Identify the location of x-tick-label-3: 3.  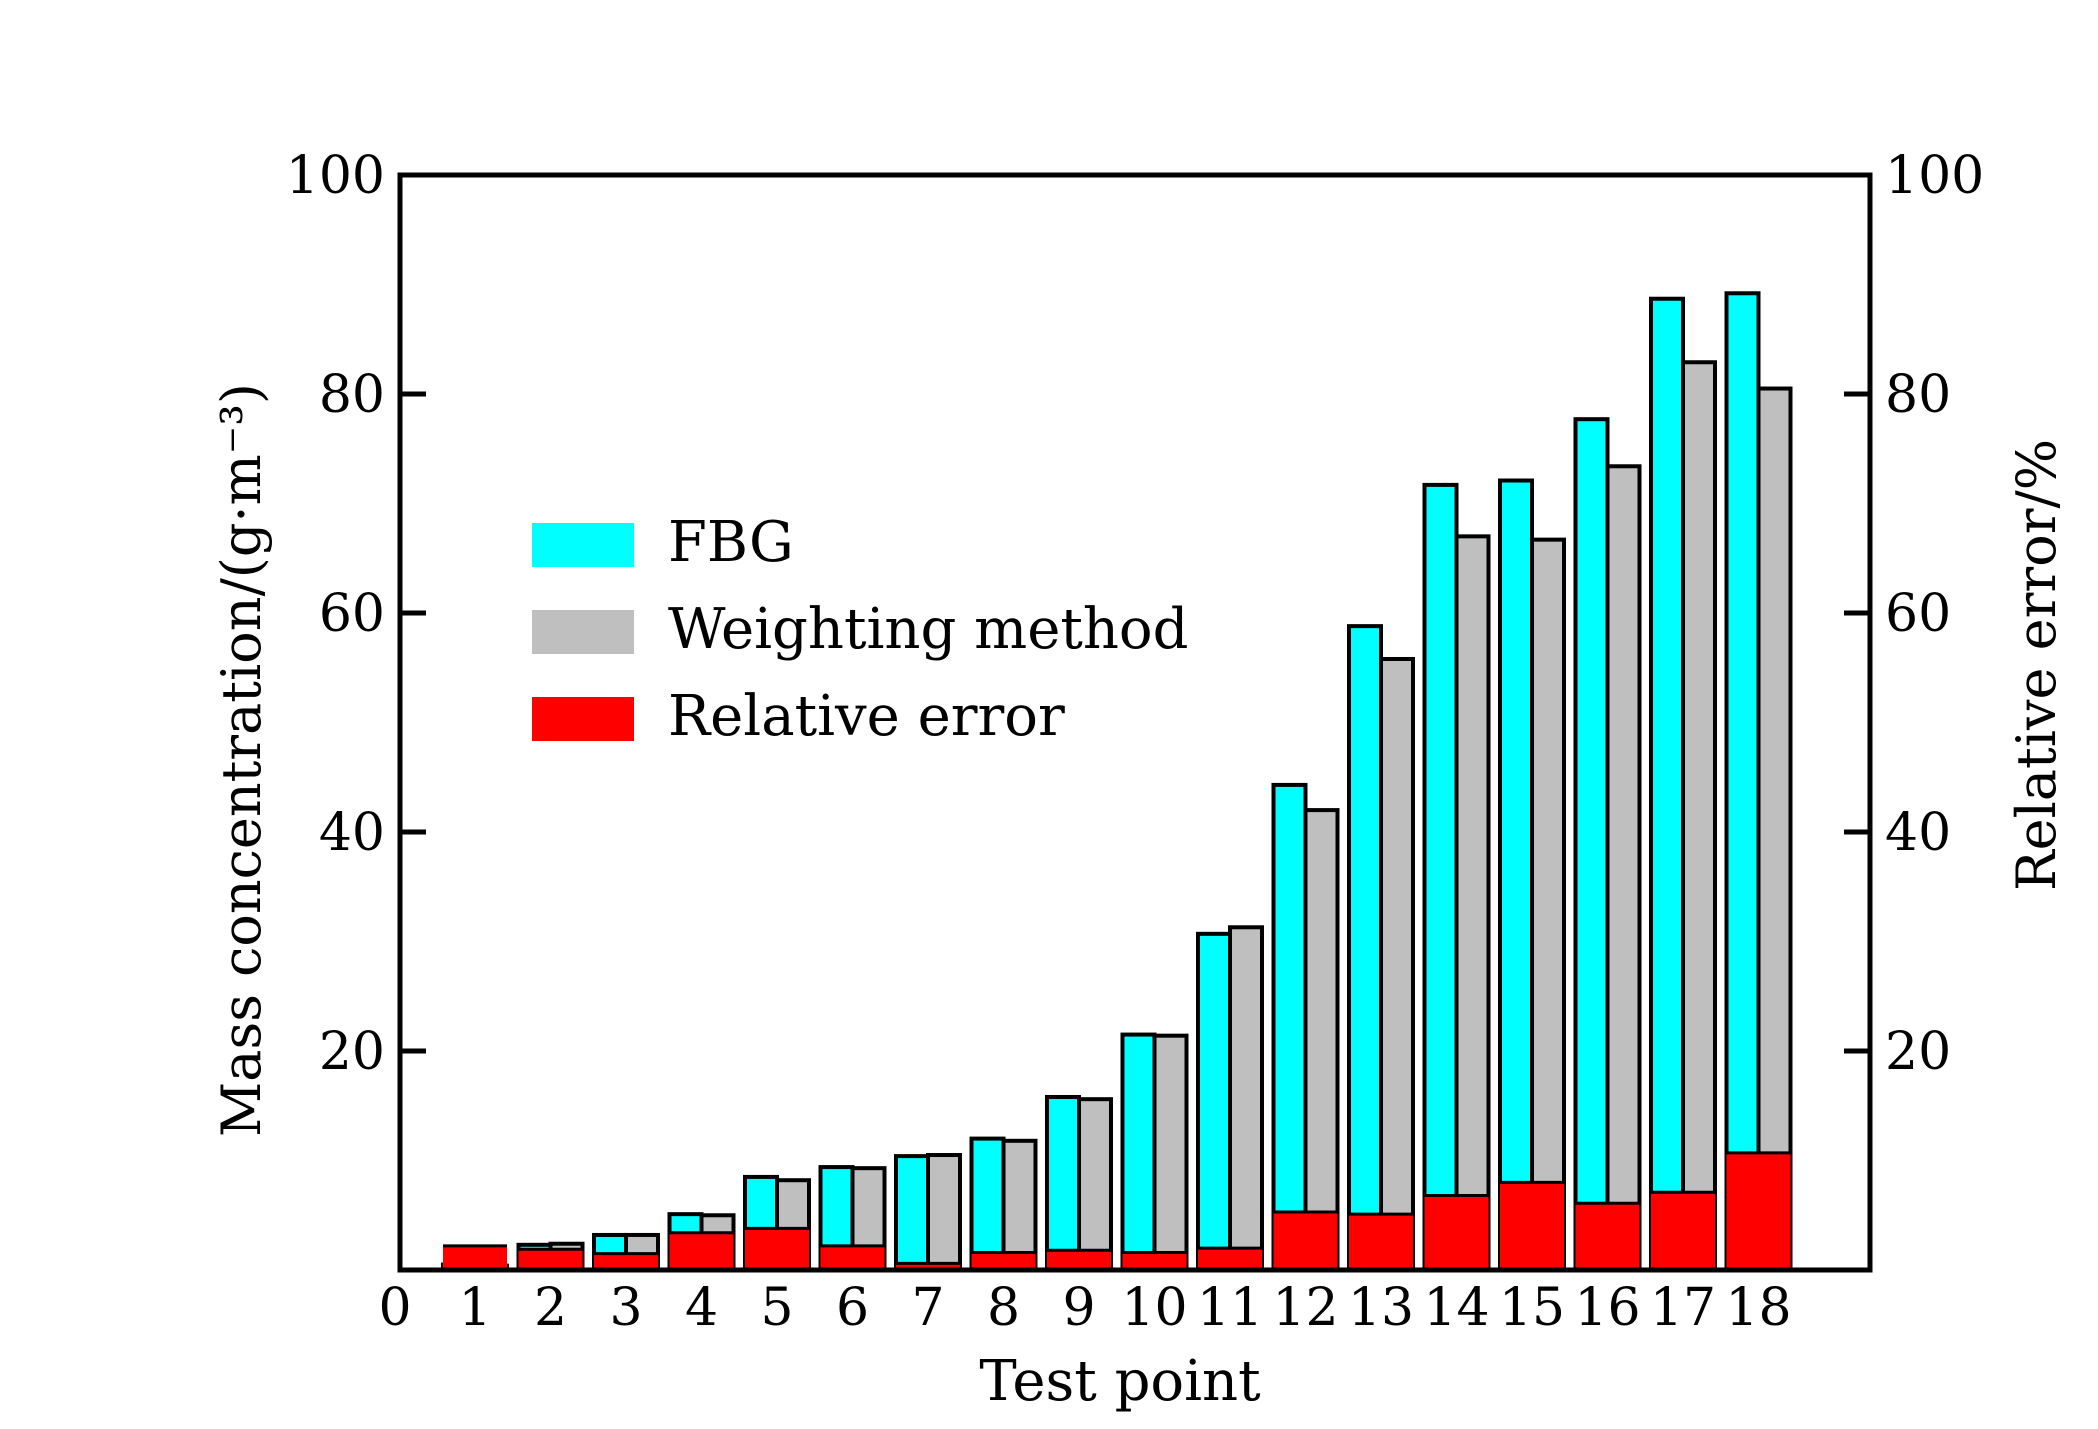
(625, 1308).